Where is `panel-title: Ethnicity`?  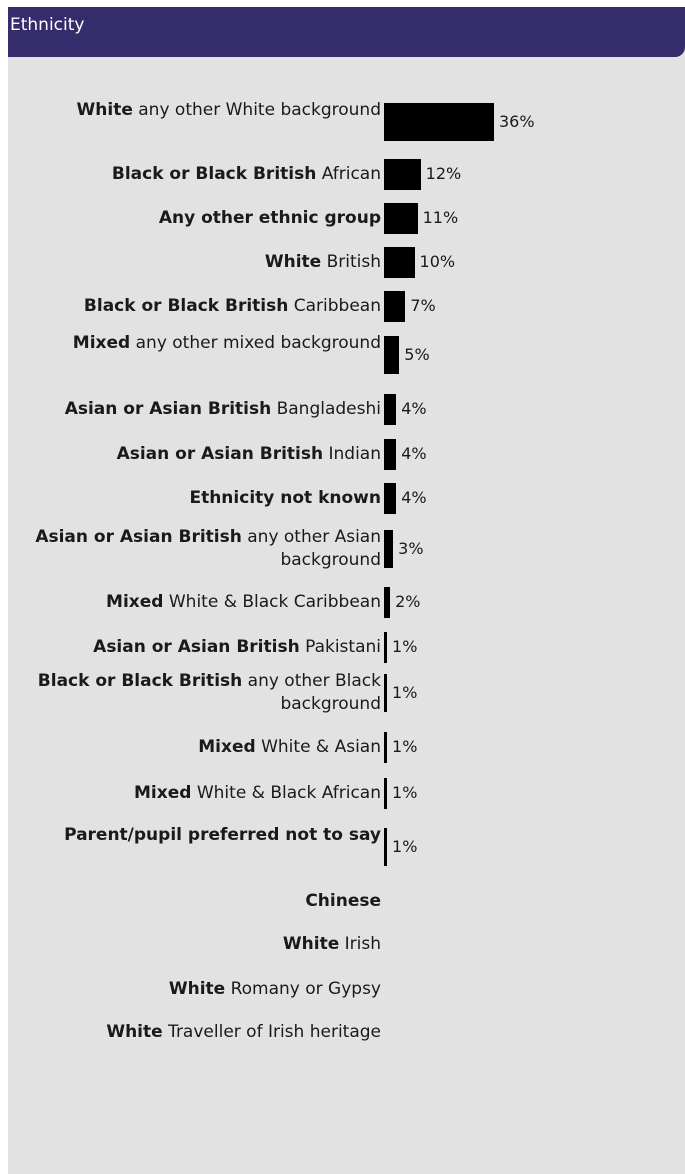
panel-title: Ethnicity is located at coordinates (47, 25).